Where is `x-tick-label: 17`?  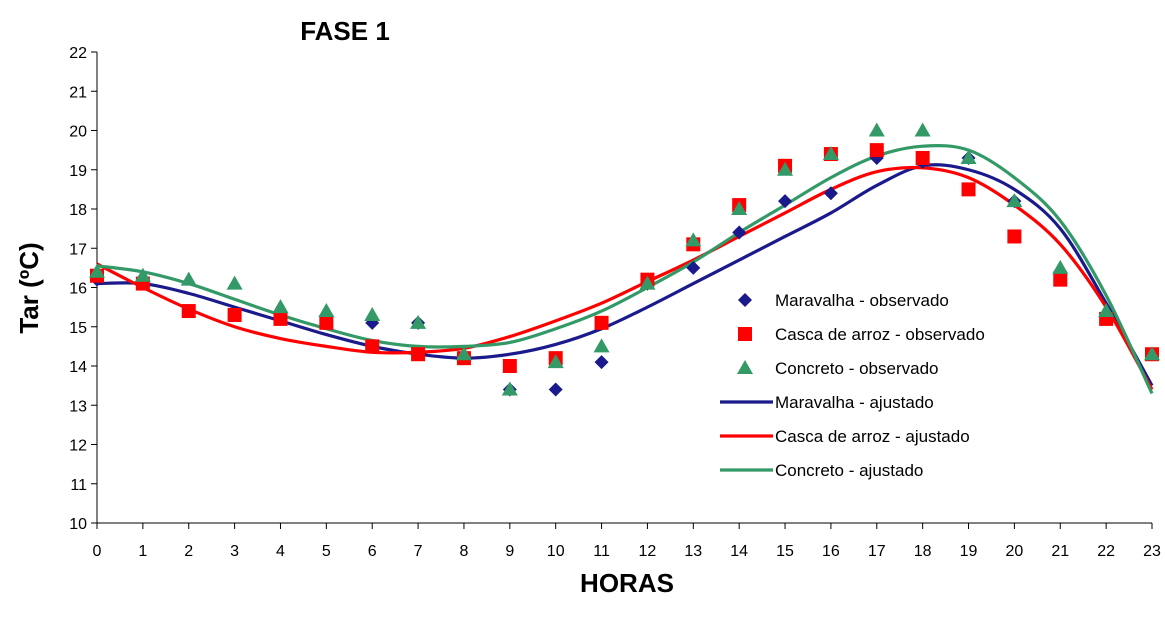 x-tick-label: 17 is located at coordinates (877, 551).